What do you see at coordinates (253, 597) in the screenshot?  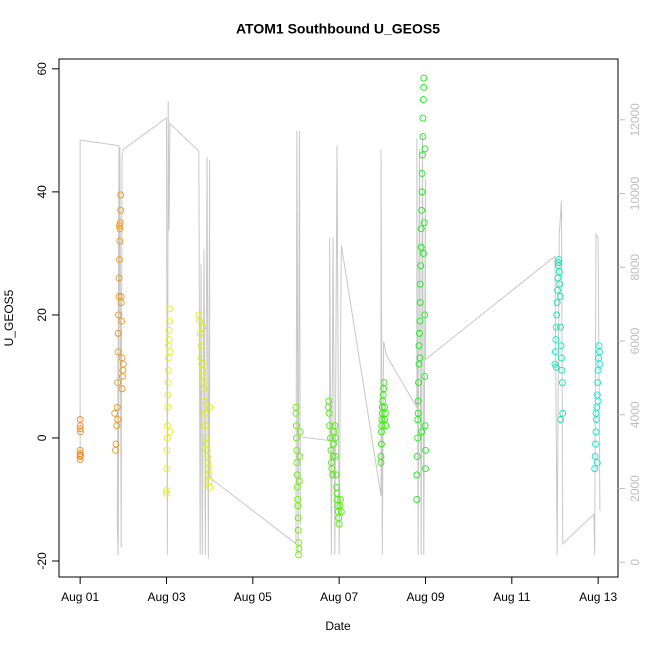 I see `x-tick-label: Aug 05` at bounding box center [253, 597].